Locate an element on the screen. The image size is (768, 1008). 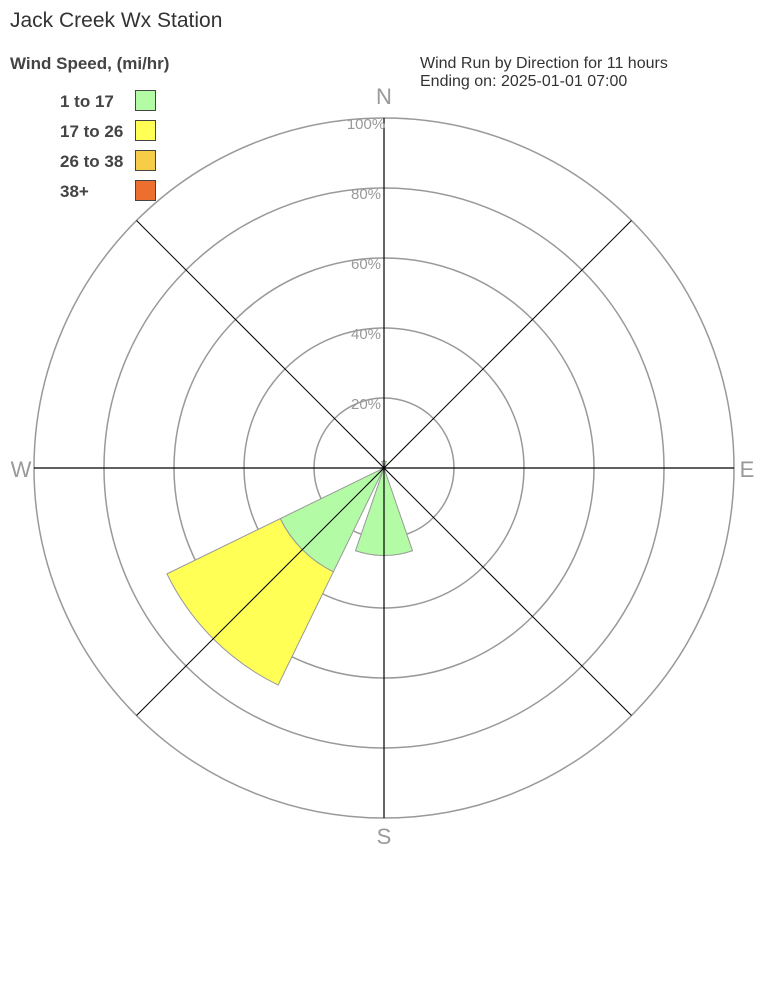
legend-label: 38+ is located at coordinates (74, 191).